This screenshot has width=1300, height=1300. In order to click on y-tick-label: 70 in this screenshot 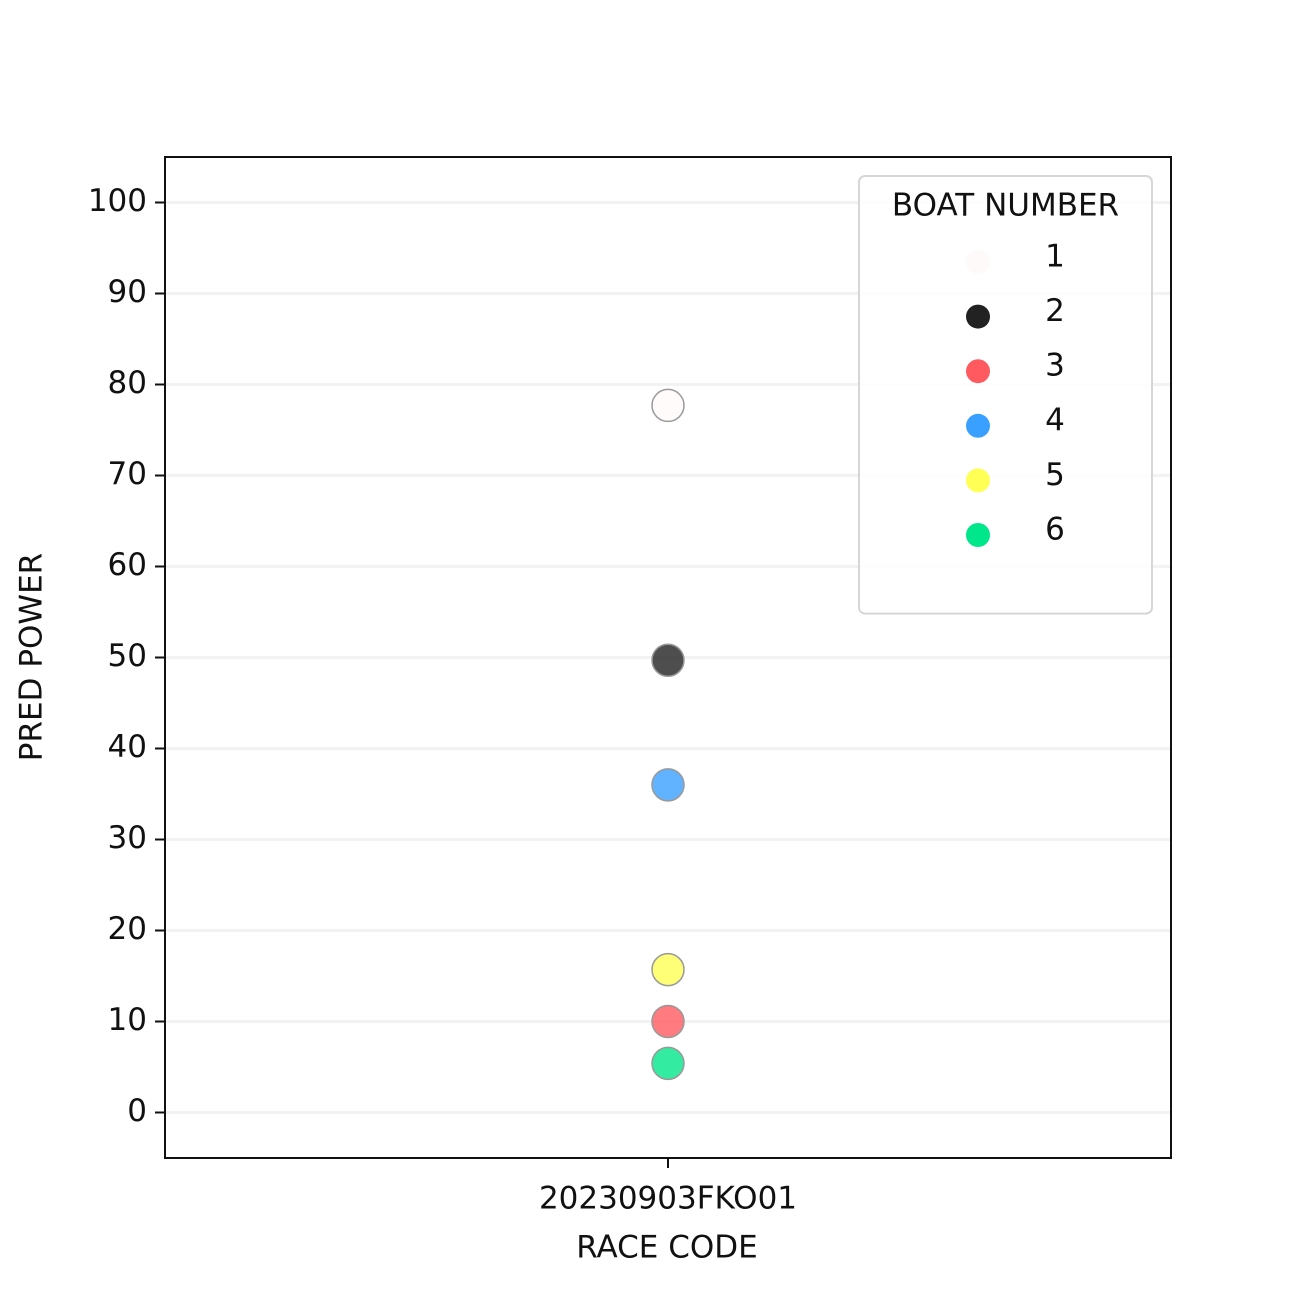, I will do `click(127, 474)`.